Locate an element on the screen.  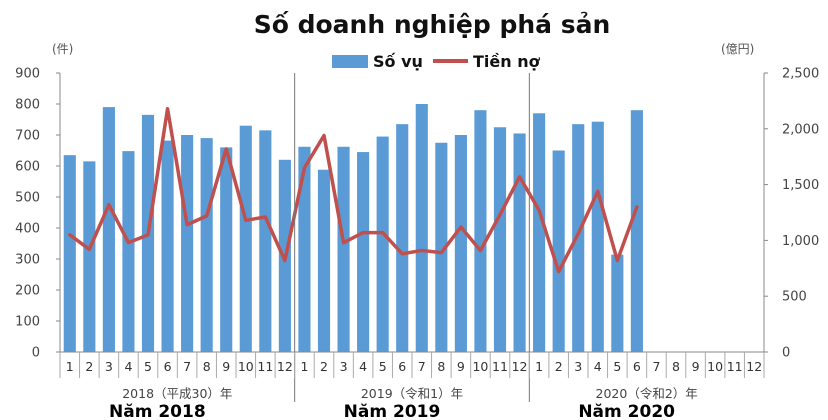
year-group-label: 2018（平成30）年 is located at coordinates (177, 393).